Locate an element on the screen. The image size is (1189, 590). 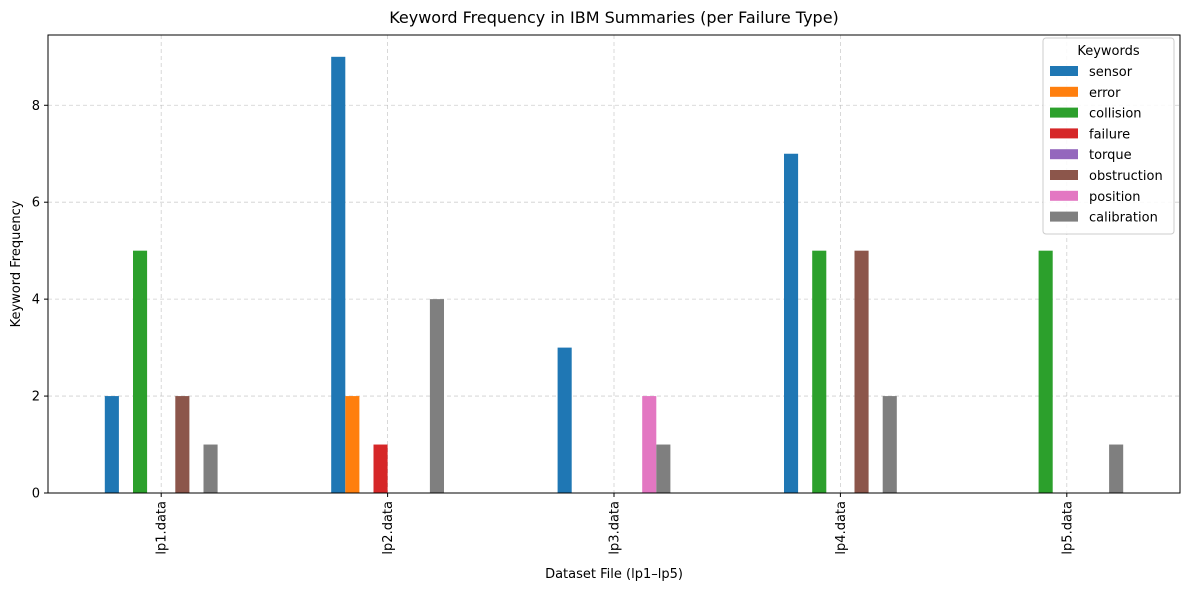
bar-collision-lp4-data is located at coordinates (819, 371).